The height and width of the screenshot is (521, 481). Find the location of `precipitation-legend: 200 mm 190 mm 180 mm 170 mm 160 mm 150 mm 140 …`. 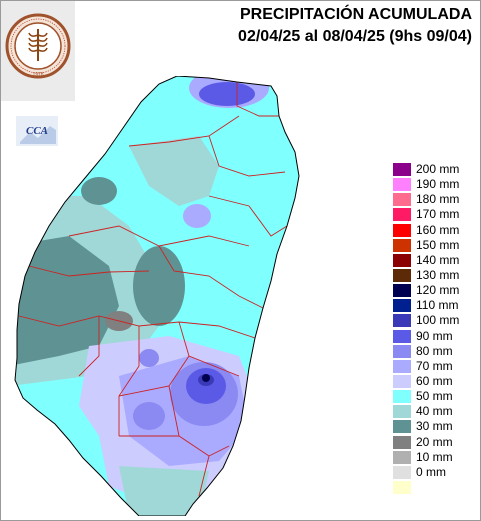

precipitation-legend: 200 mm 190 mm 180 mm 170 mm 160 mm 150 mm 140 … is located at coordinates (435, 328).